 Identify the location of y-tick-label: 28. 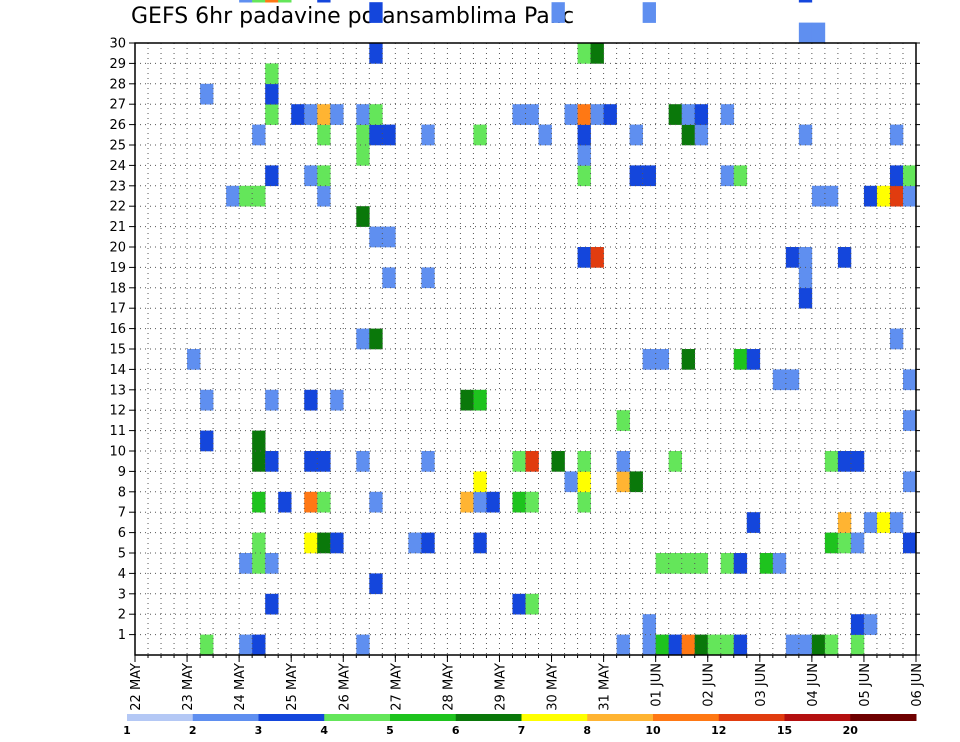
(117, 84).